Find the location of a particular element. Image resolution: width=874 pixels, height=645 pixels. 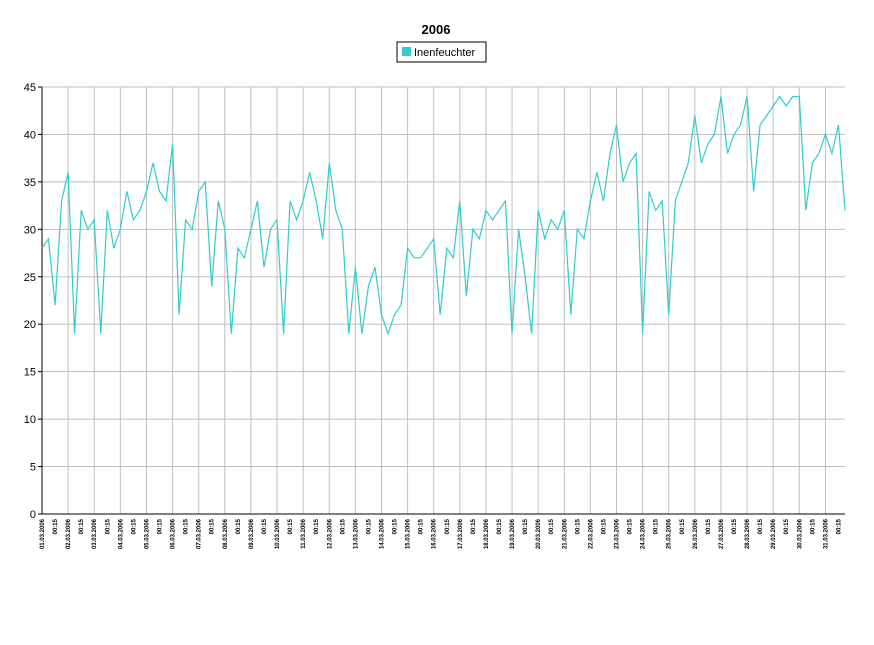

x-tick-label: 25.03.2006 is located at coordinates (670, 533).